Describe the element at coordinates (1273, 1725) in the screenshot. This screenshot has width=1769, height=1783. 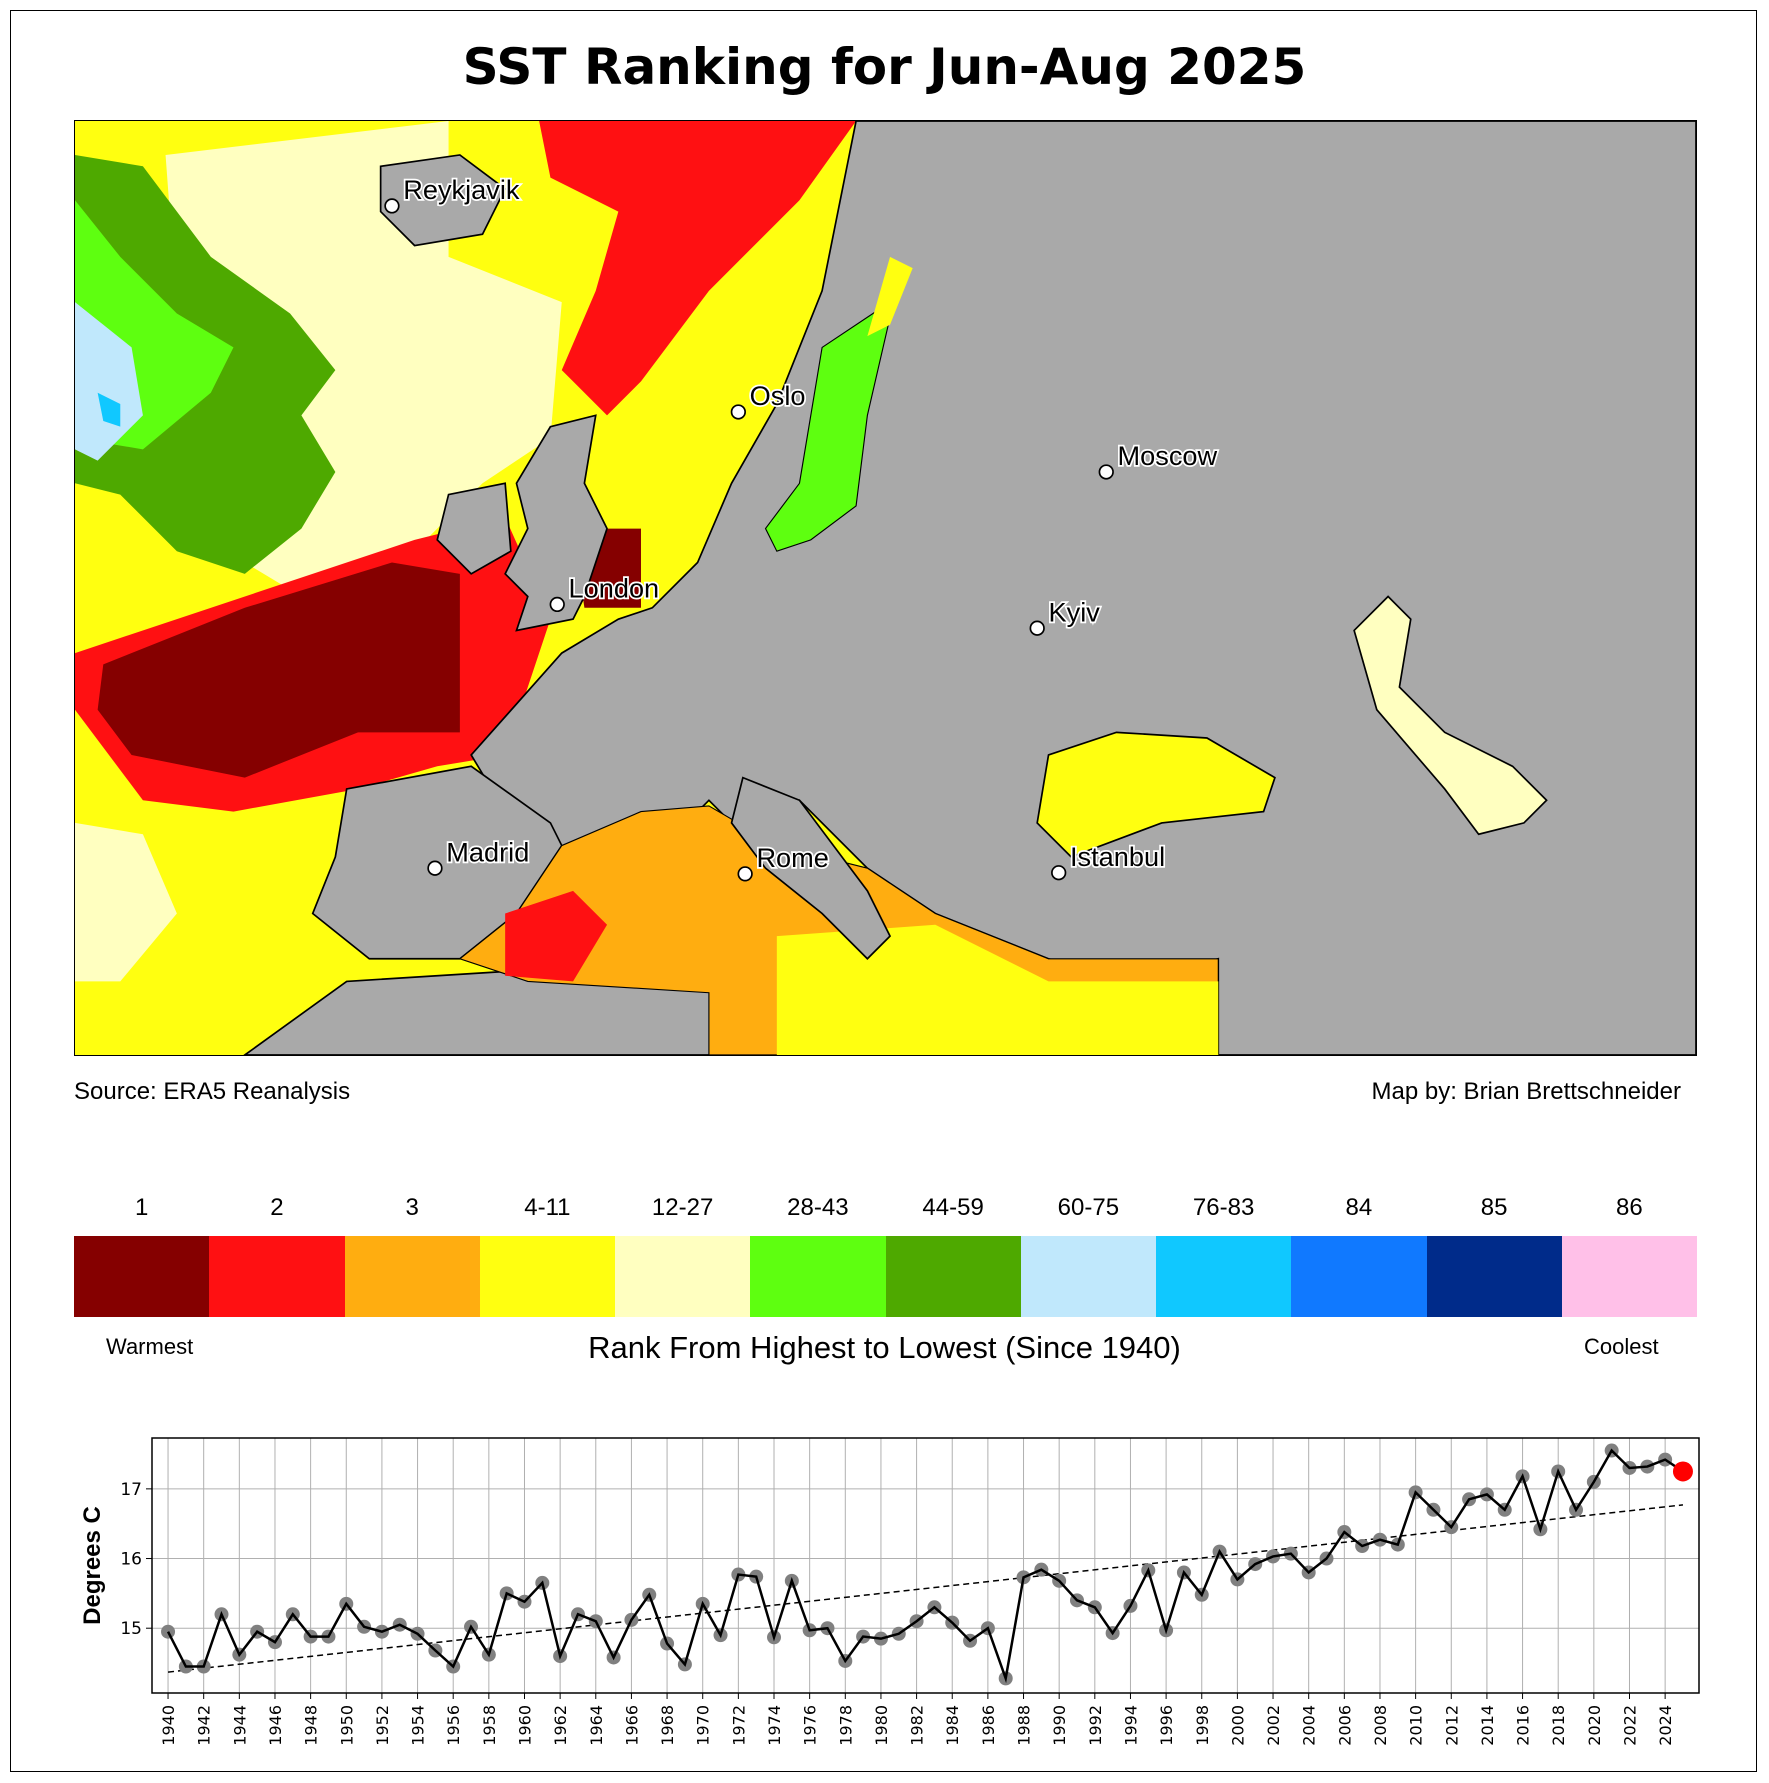
I see `x-tick-label: 2002` at that location.